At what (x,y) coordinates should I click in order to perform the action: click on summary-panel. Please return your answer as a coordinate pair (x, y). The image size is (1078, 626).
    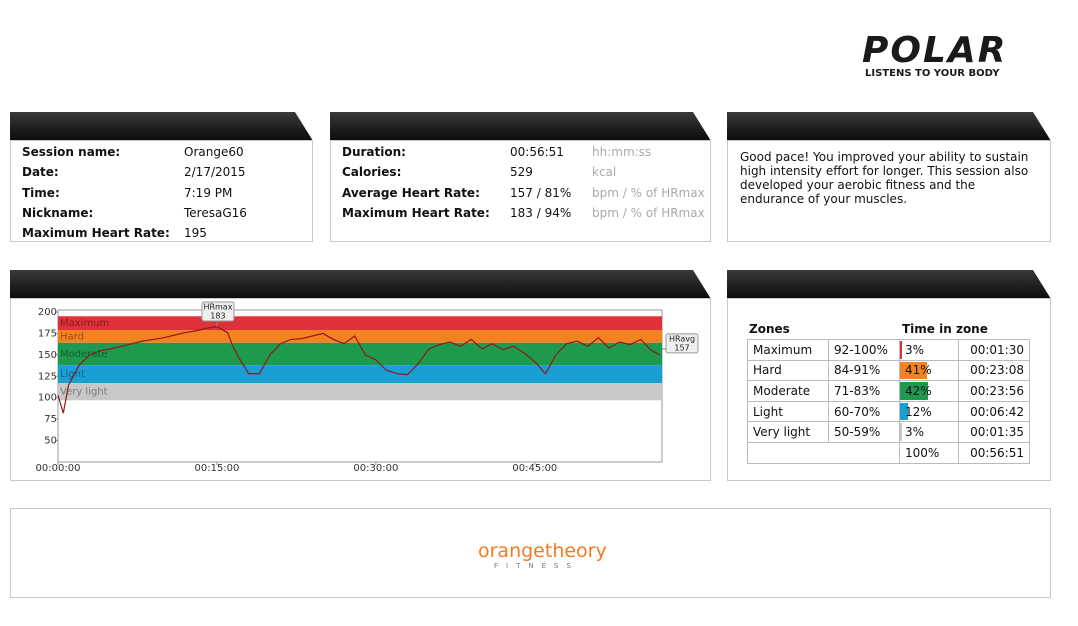
    Looking at the image, I should click on (520, 191).